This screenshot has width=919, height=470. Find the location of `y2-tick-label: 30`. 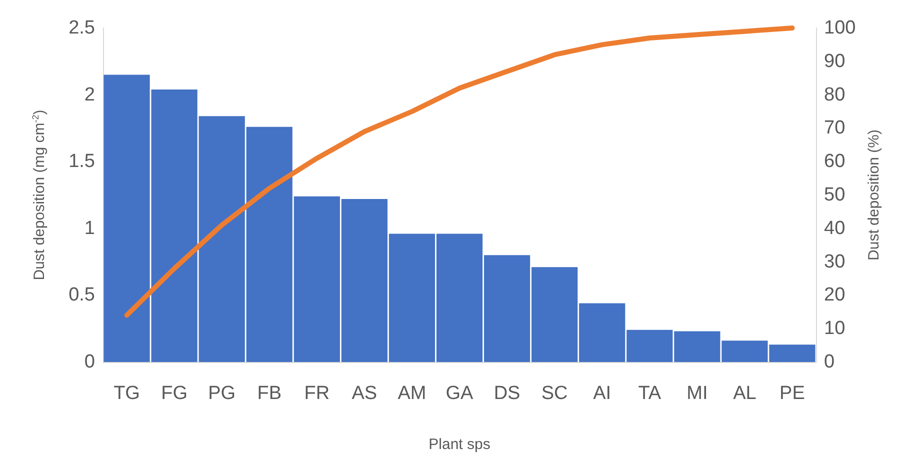

y2-tick-label: 30 is located at coordinates (835, 261).